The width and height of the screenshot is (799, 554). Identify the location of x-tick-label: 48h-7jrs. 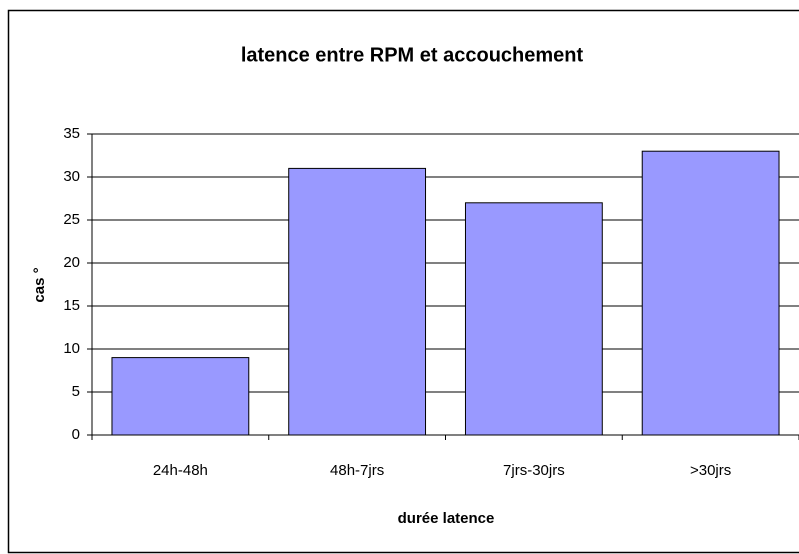
(357, 470).